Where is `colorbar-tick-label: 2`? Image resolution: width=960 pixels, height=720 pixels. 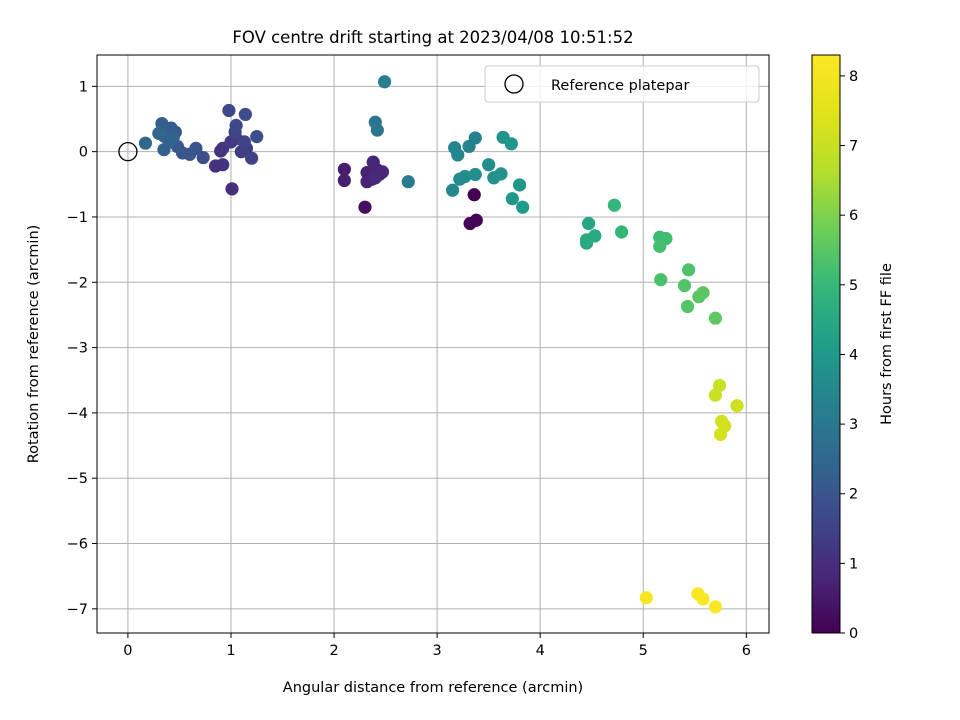
colorbar-tick-label: 2 is located at coordinates (853, 495).